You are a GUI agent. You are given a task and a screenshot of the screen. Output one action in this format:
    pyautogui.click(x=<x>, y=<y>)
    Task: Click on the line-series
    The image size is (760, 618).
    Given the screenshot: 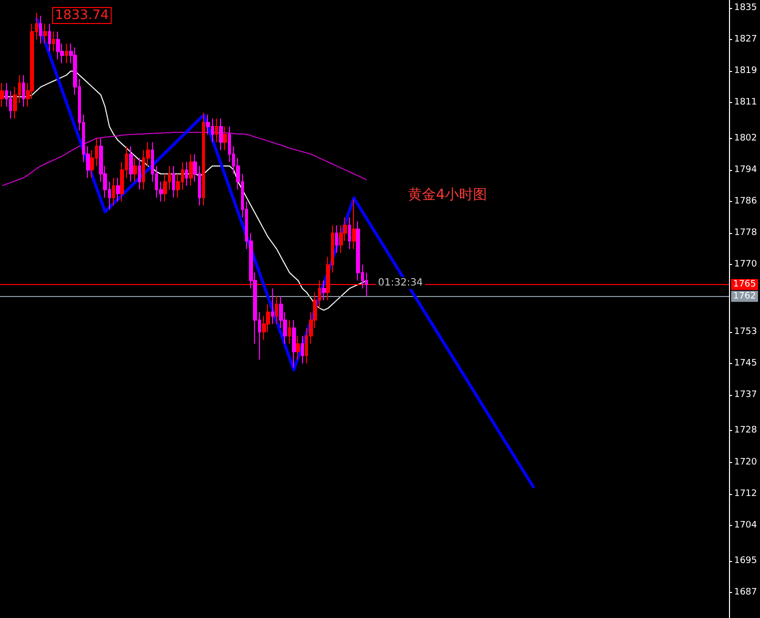 What is the action you would take?
    pyautogui.click(x=185, y=159)
    